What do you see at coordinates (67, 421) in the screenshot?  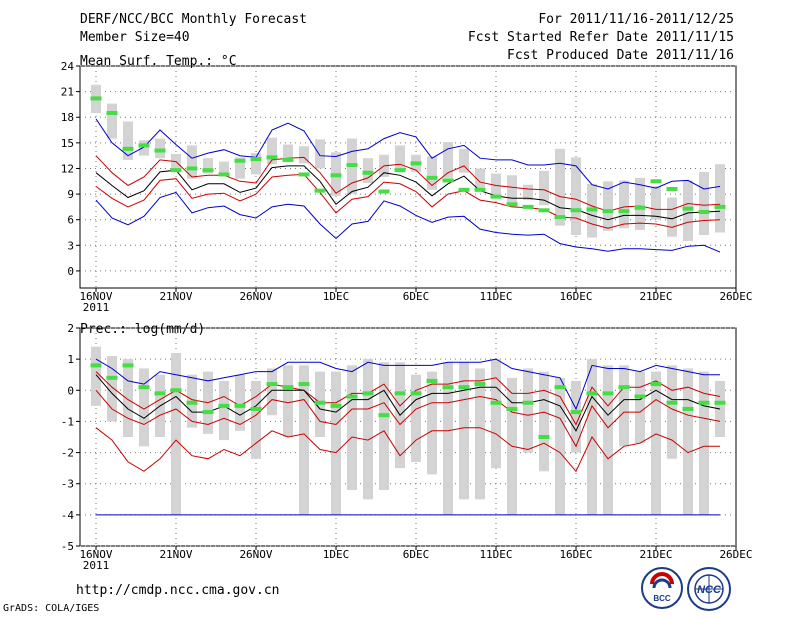 I see `y-tick-label: -1` at bounding box center [67, 421].